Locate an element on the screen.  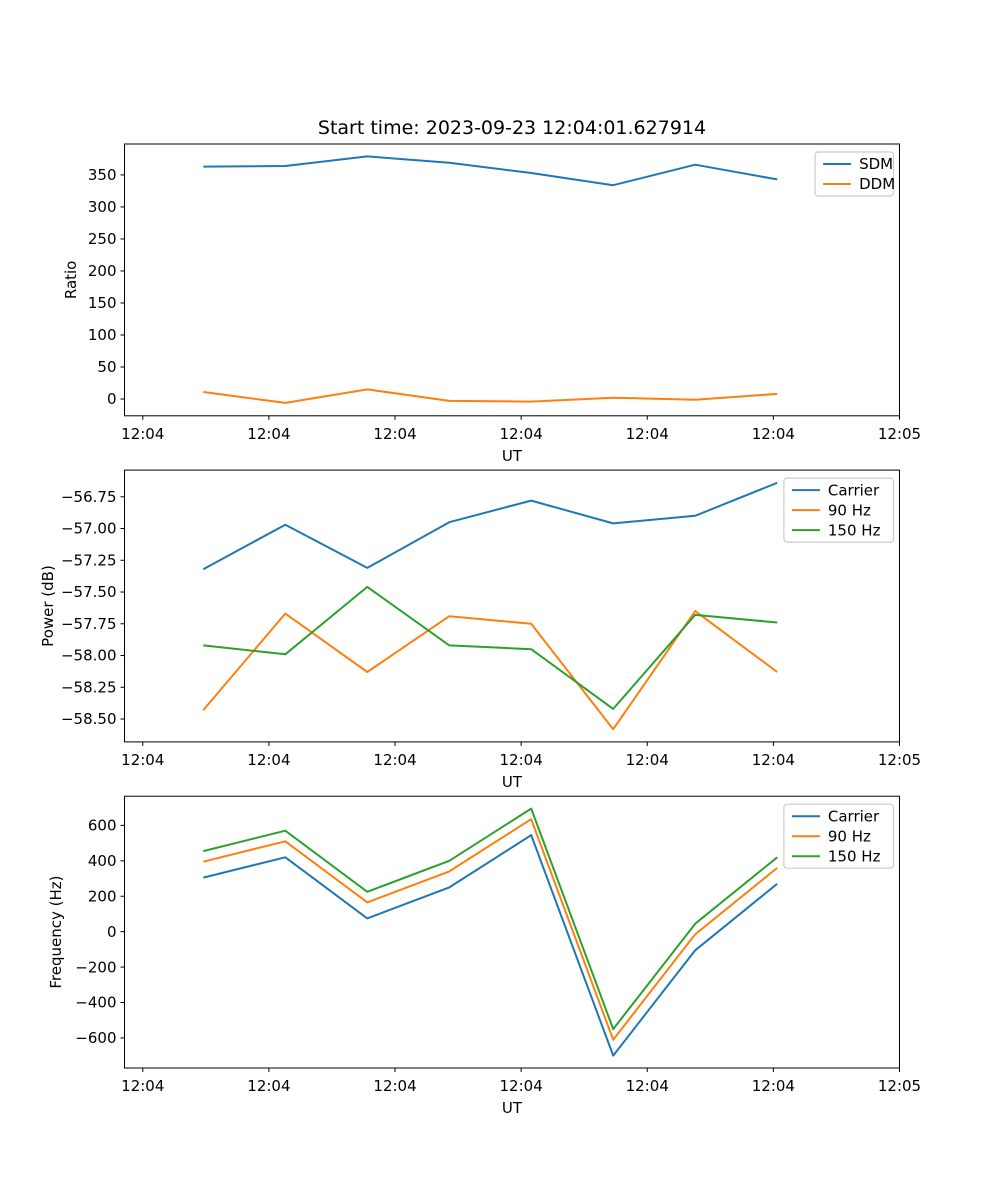
y-tick-label: 600 is located at coordinates (102, 826).